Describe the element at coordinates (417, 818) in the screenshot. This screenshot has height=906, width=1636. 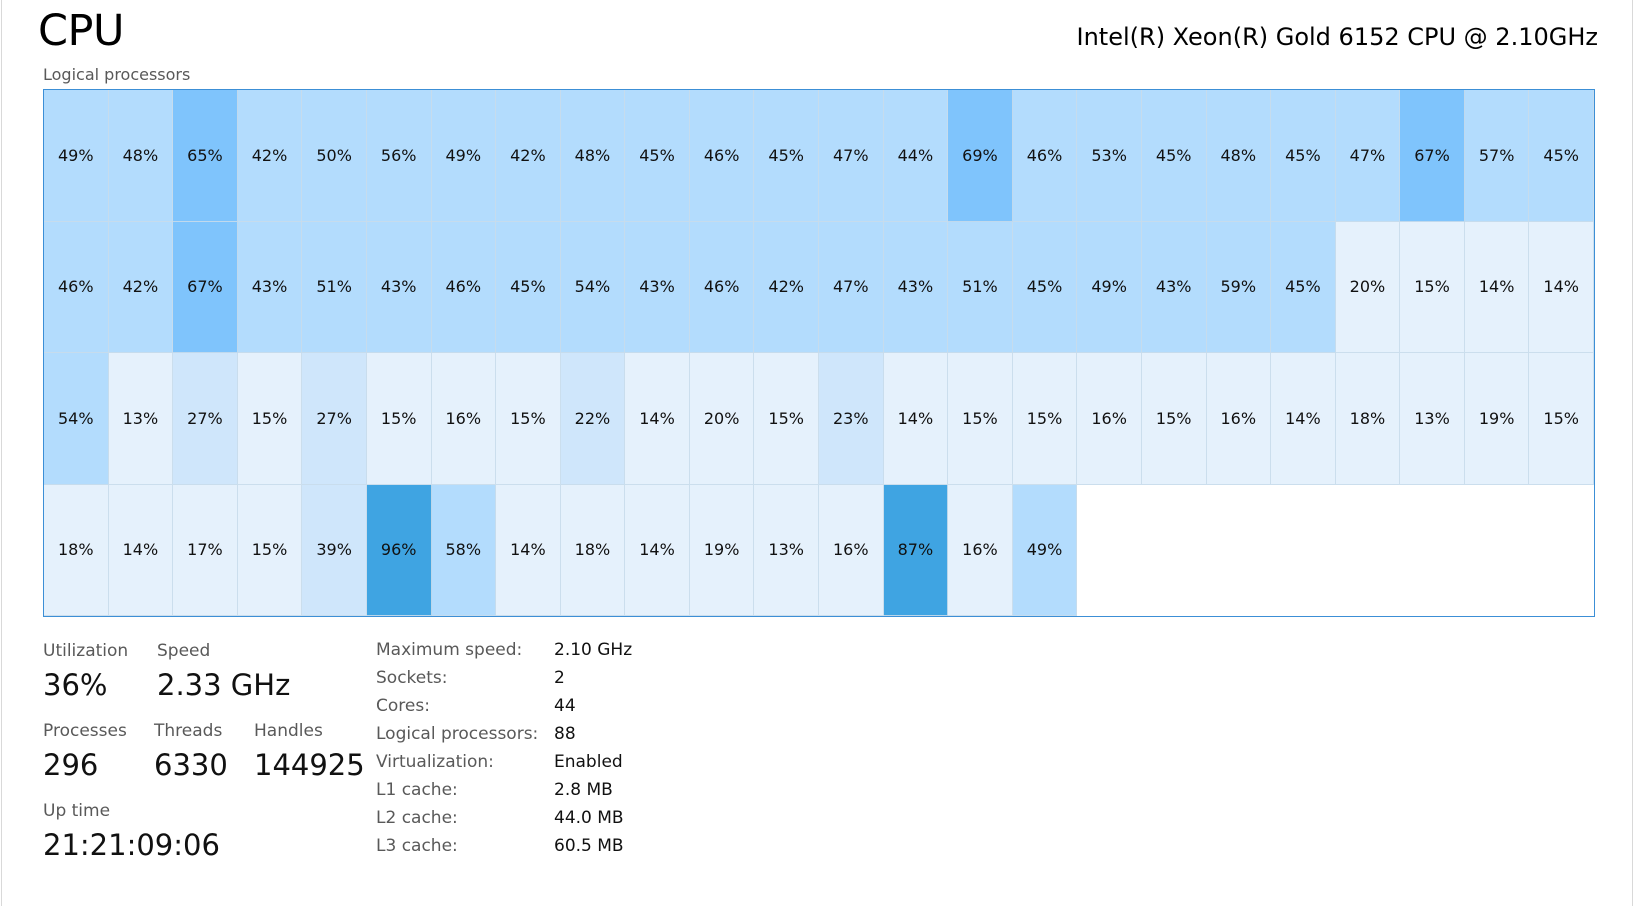
I see `detail-key: L2 cache:` at that location.